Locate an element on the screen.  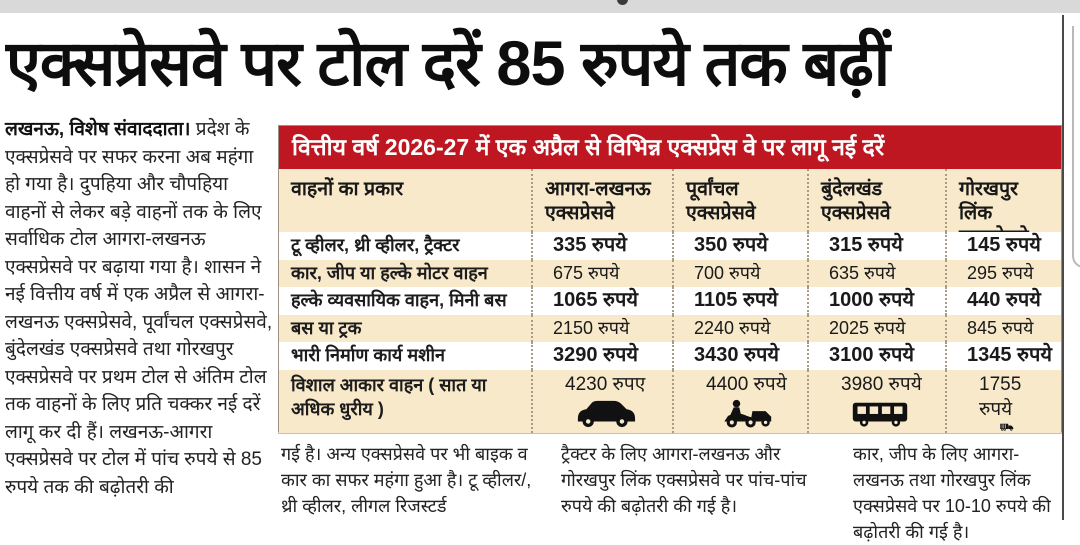
toll-value: 1755 रुपये is located at coordinates (1000, 396).